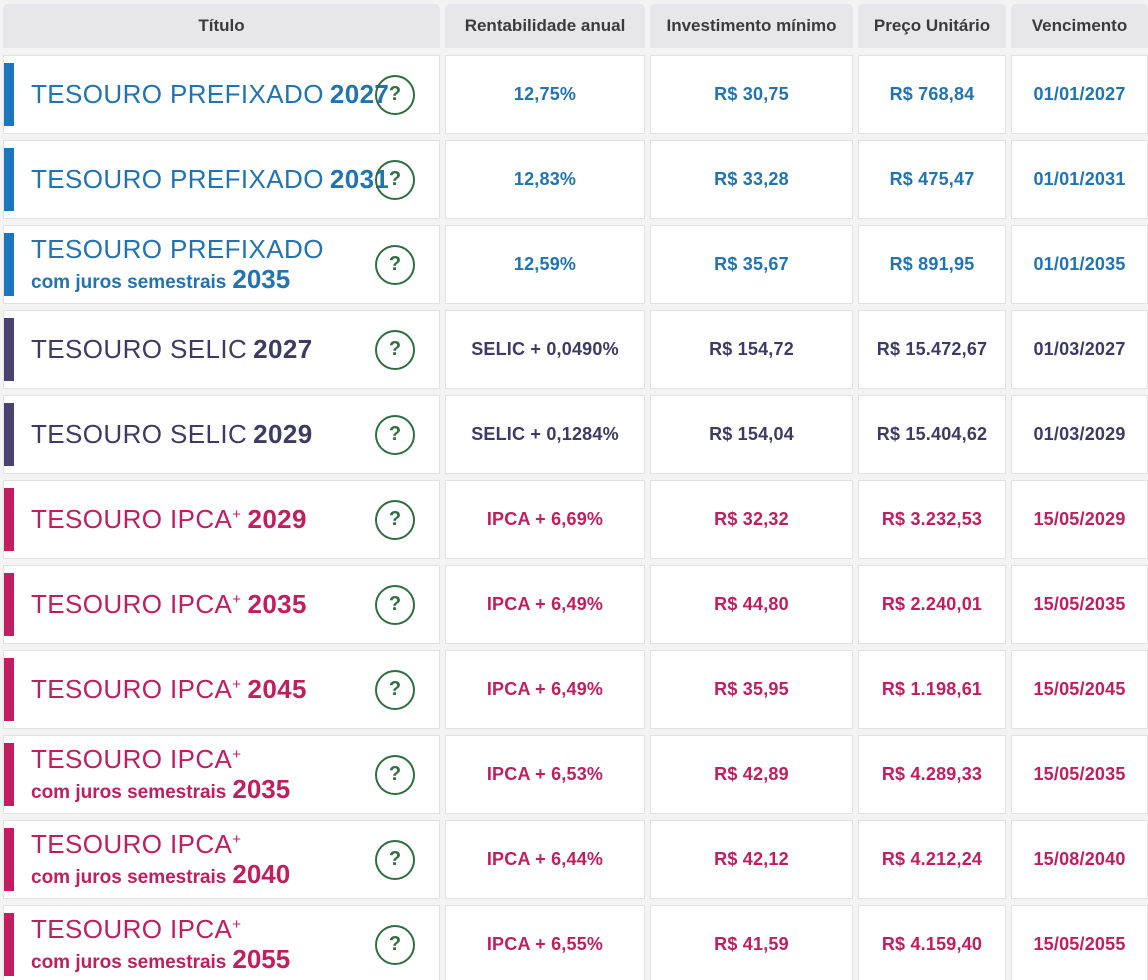 This screenshot has width=1148, height=980. What do you see at coordinates (221, 604) in the screenshot?
I see `bond-title-cell: TESOURO IPCA+ 2035 ?` at bounding box center [221, 604].